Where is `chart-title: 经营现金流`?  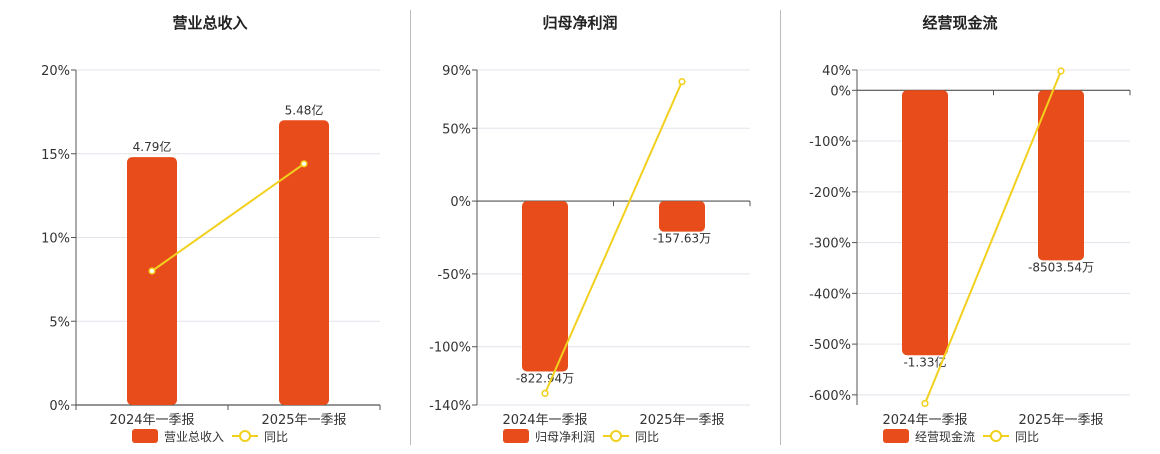 chart-title: 经营现金流 is located at coordinates (959, 23).